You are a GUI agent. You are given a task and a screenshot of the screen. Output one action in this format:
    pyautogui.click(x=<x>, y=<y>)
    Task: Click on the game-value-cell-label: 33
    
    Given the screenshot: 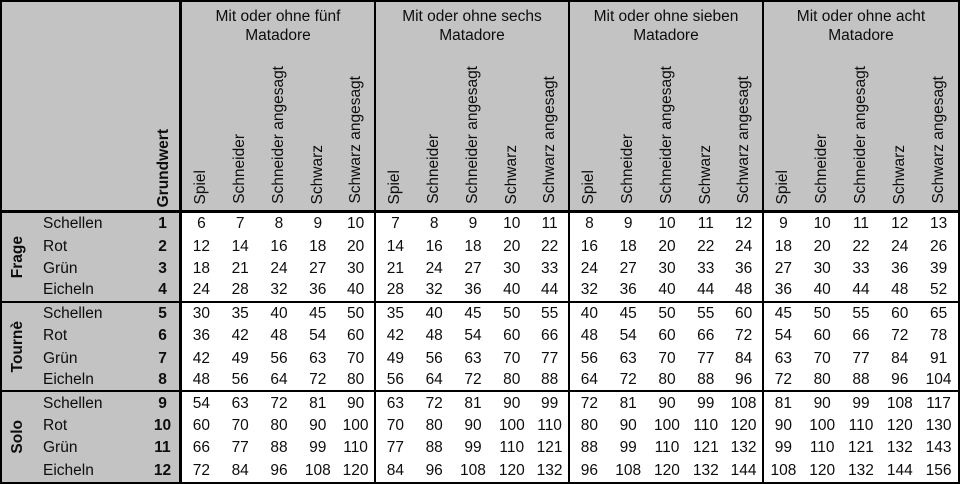 What is the action you would take?
    pyautogui.click(x=861, y=269)
    